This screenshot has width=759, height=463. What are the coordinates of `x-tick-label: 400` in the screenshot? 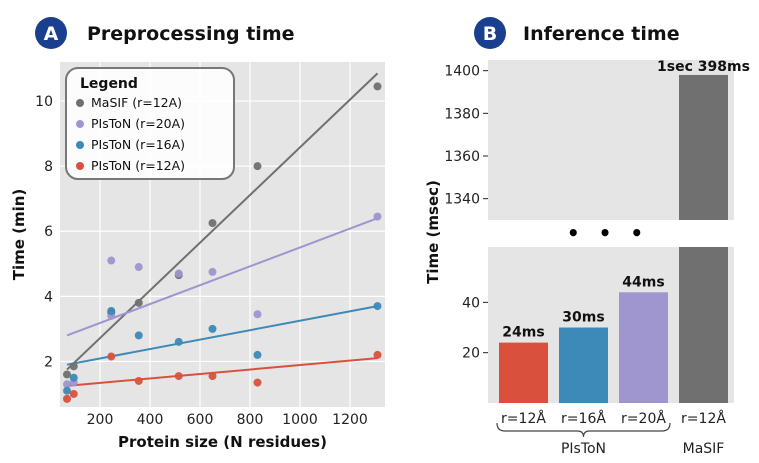 It's located at (150, 420).